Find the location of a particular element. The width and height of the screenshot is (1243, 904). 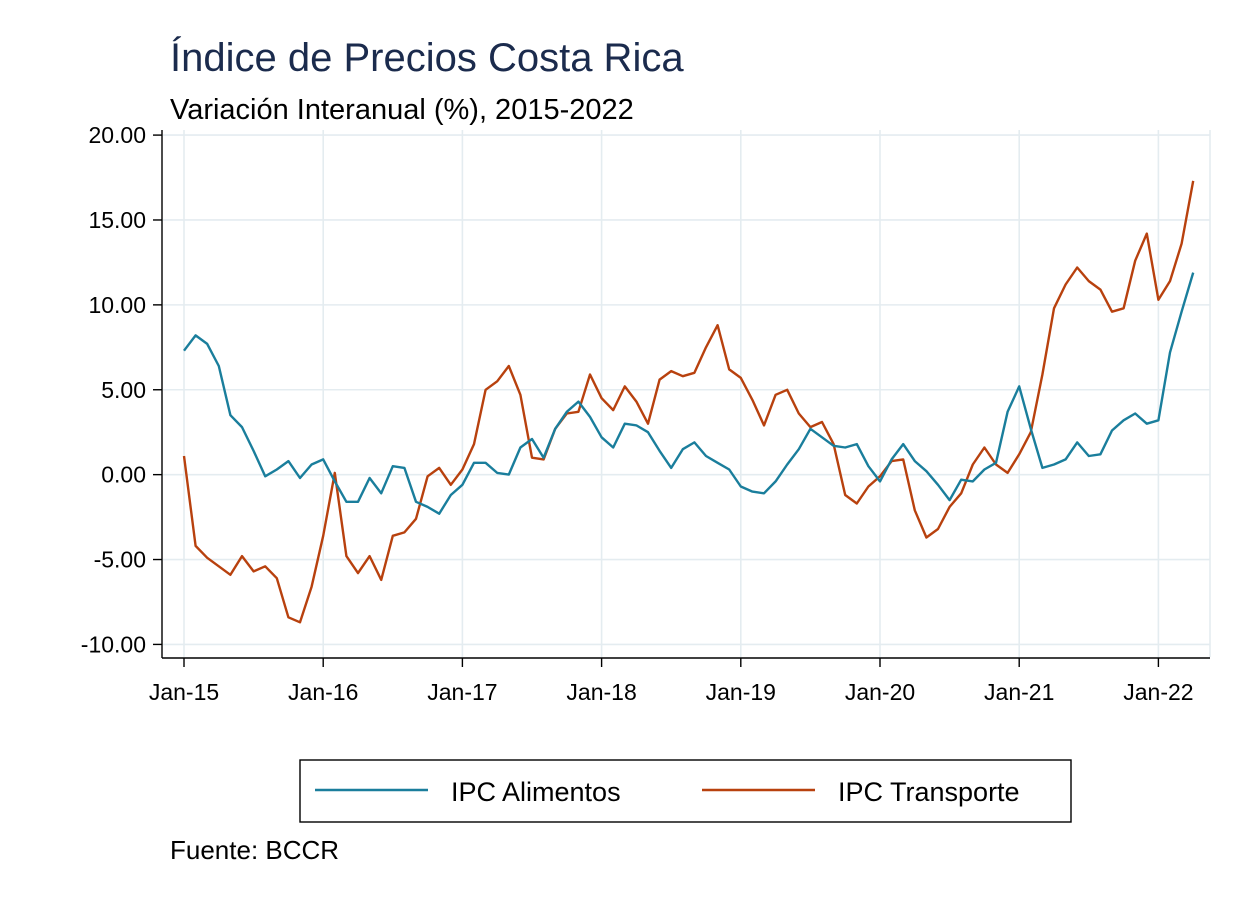

y-tick-label: -5.00 is located at coordinates (120, 560).